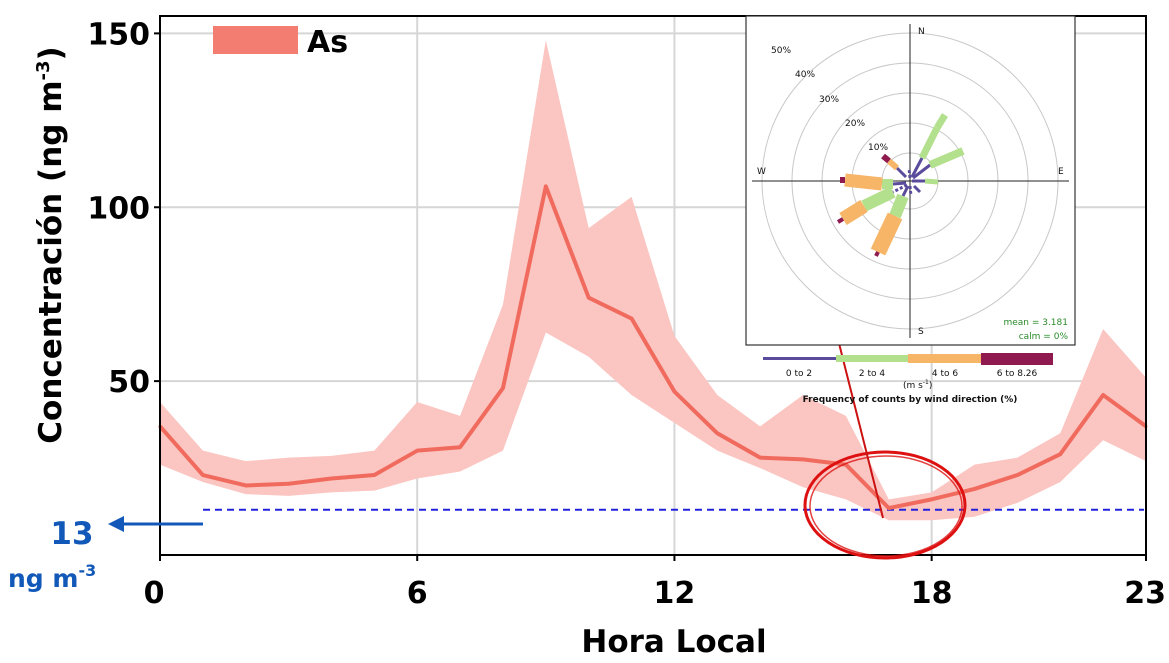 This screenshot has width=1169, height=663. What do you see at coordinates (946, 158) in the screenshot?
I see `petal-ne-bin2` at bounding box center [946, 158].